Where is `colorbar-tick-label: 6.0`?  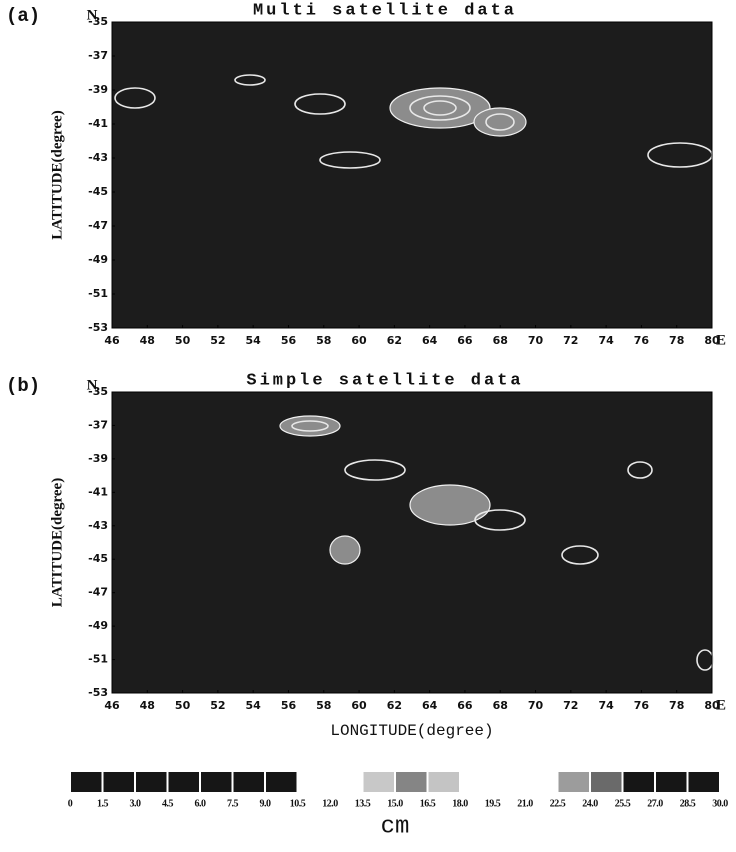
colorbar-tick-label: 6.0 is located at coordinates (201, 803).